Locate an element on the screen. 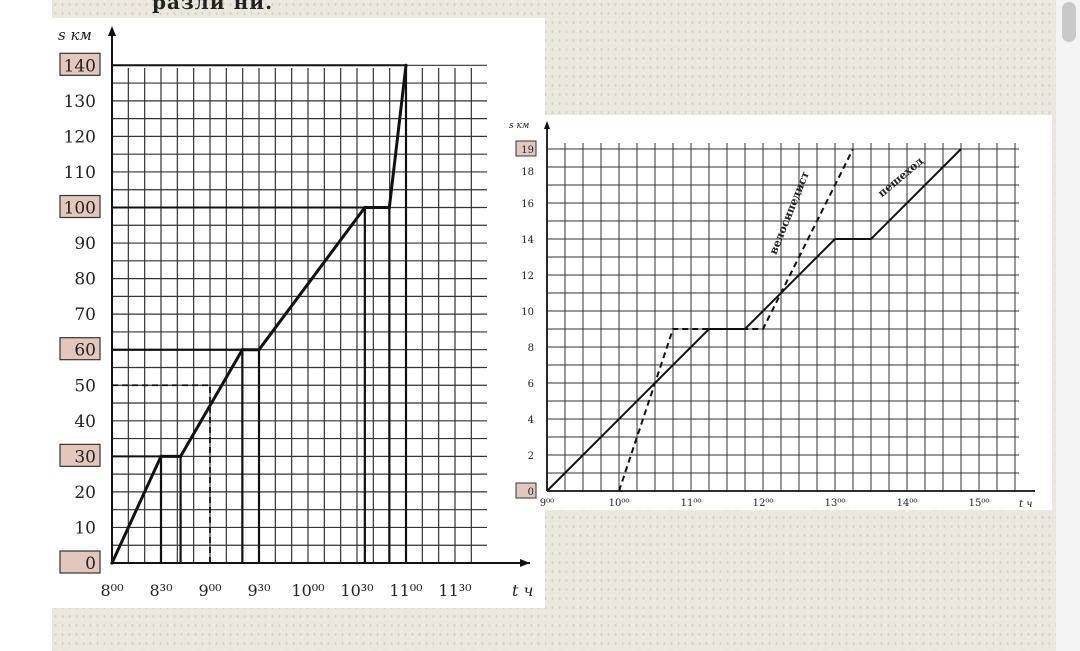 Image resolution: width=1080 pixels, height=651 pixels. y-tick-label: 80 is located at coordinates (85, 280).